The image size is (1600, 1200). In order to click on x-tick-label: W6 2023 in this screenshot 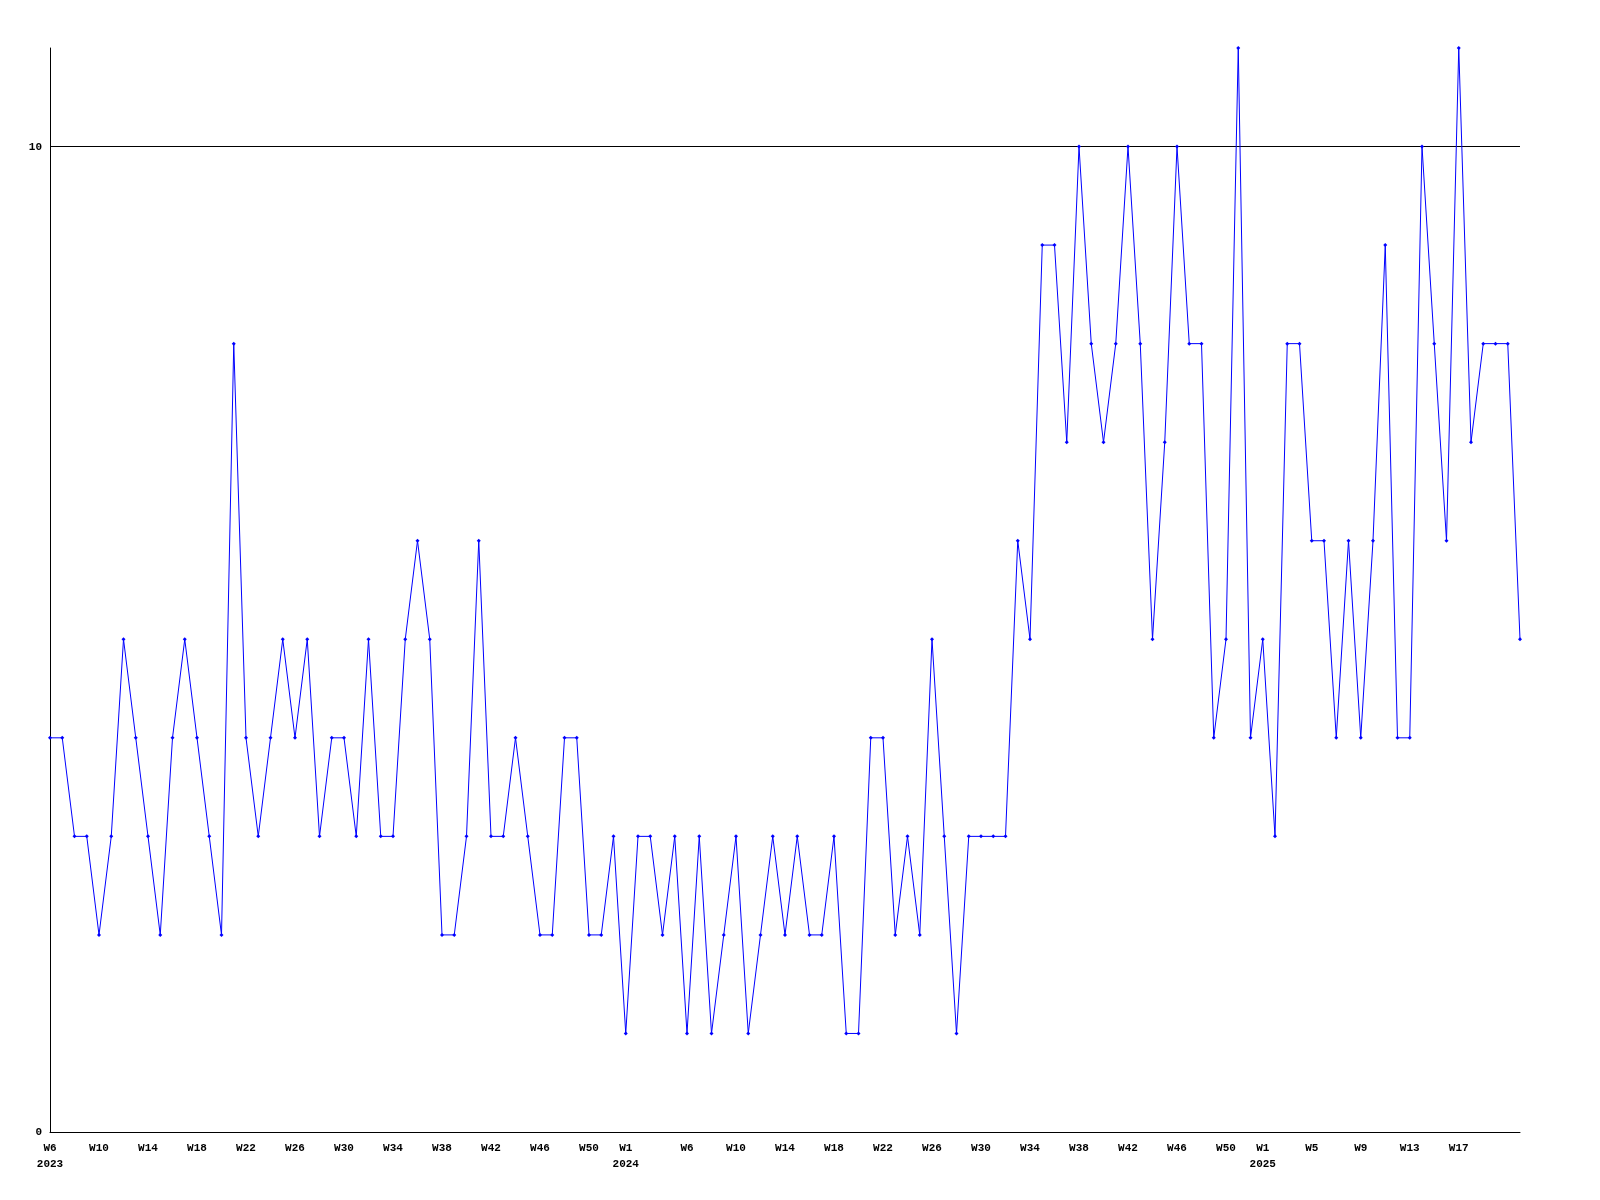, I will do `click(50, 1156)`.